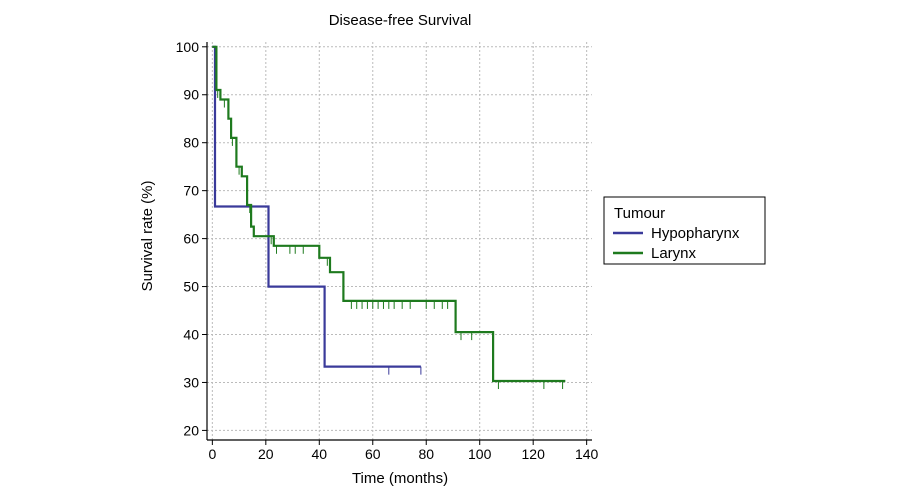  What do you see at coordinates (188, 47) in the screenshot?
I see `y-tick-label: 100` at bounding box center [188, 47].